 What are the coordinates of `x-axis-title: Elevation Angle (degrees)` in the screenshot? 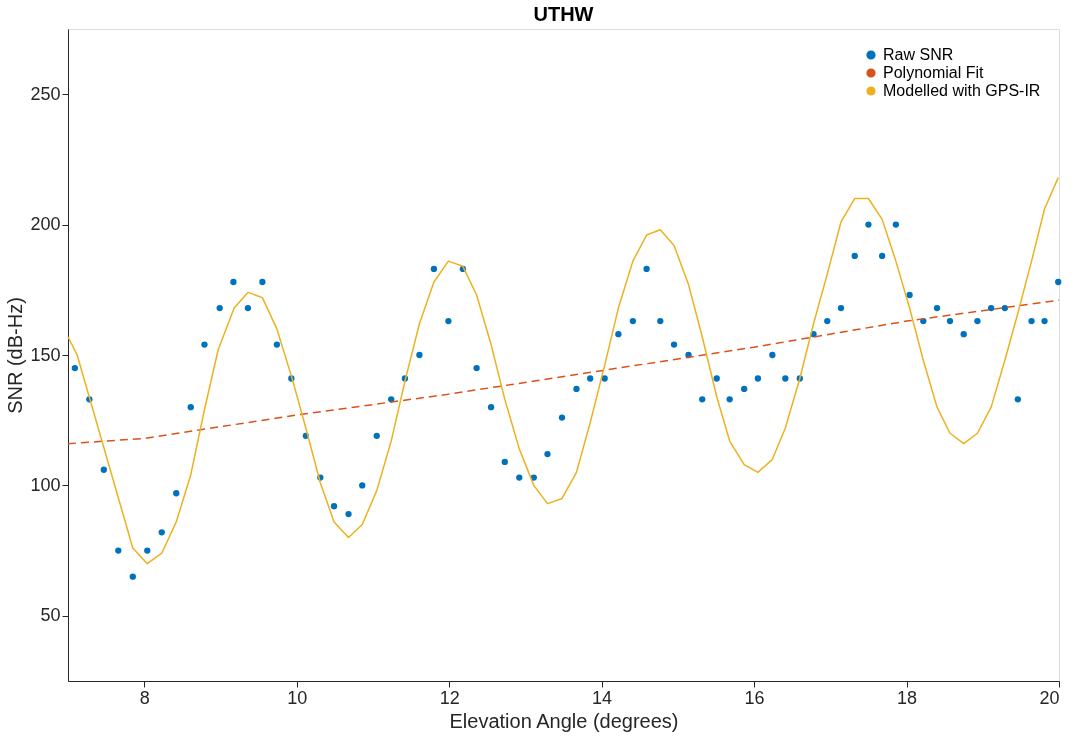 It's located at (564, 720).